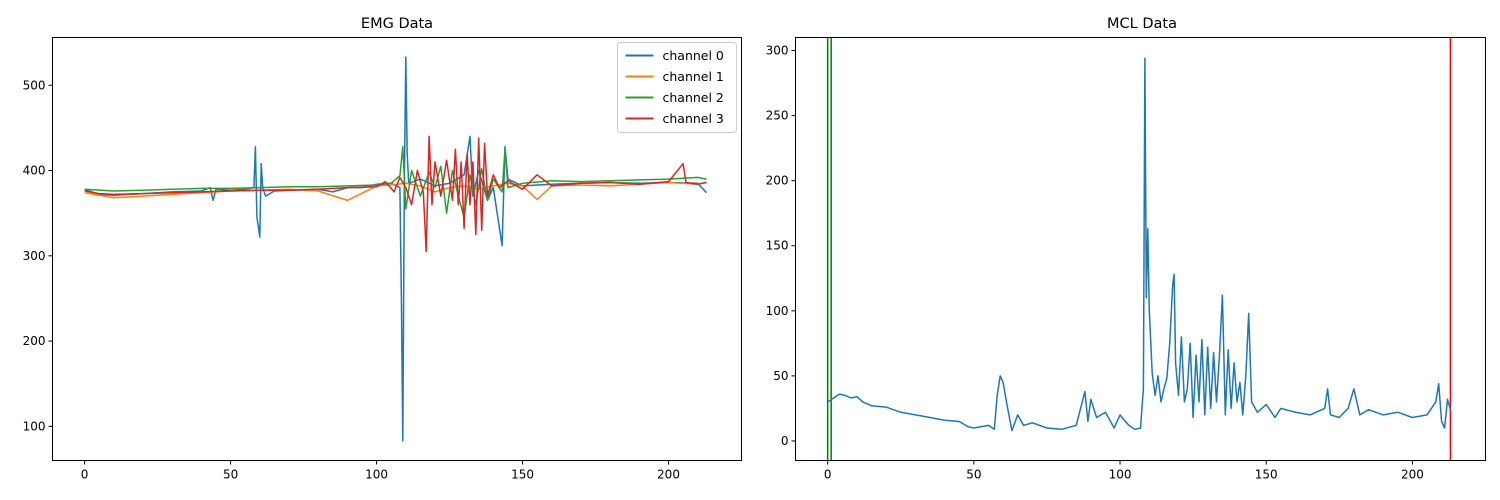 The width and height of the screenshot is (1500, 500). I want to click on legend-label-3: channel 3, so click(693, 118).